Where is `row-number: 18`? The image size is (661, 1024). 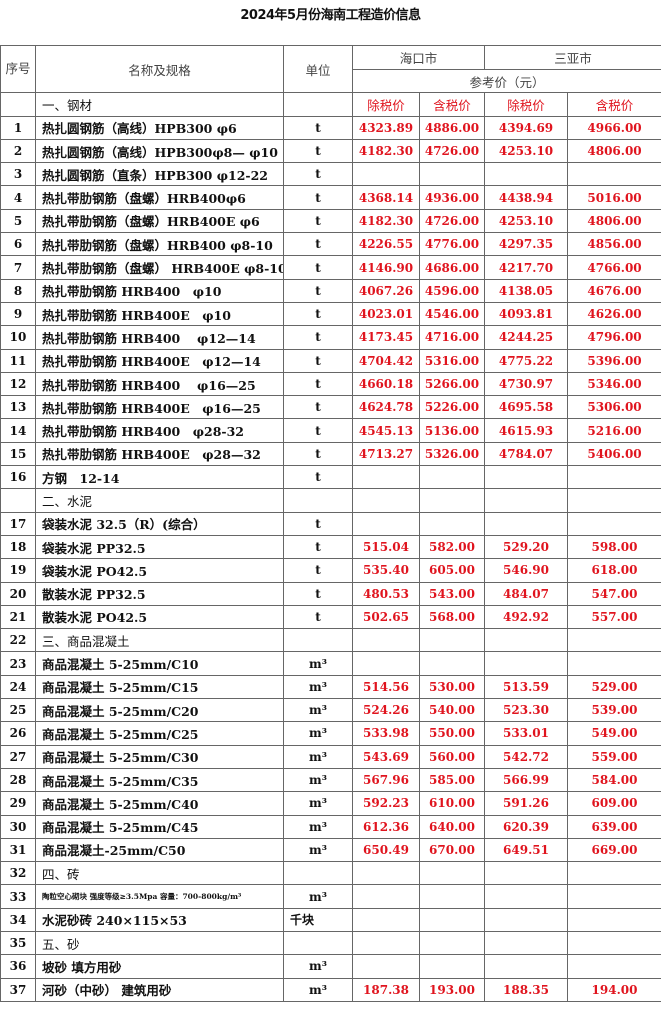 row-number: 18 is located at coordinates (18, 547).